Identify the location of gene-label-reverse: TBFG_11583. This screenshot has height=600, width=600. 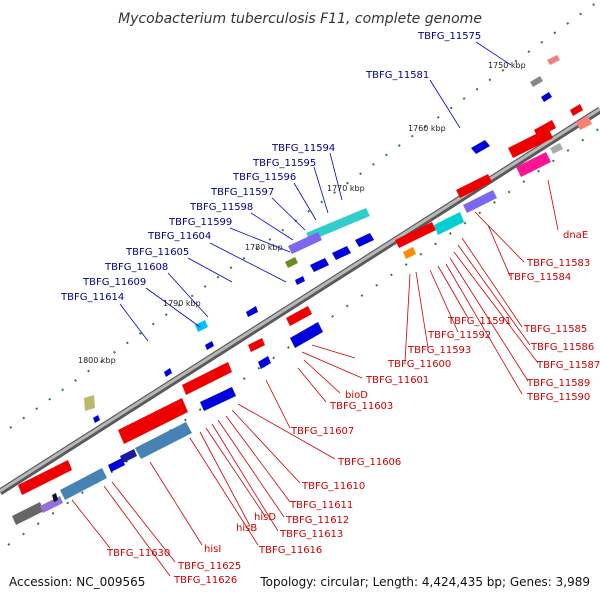
(558, 263).